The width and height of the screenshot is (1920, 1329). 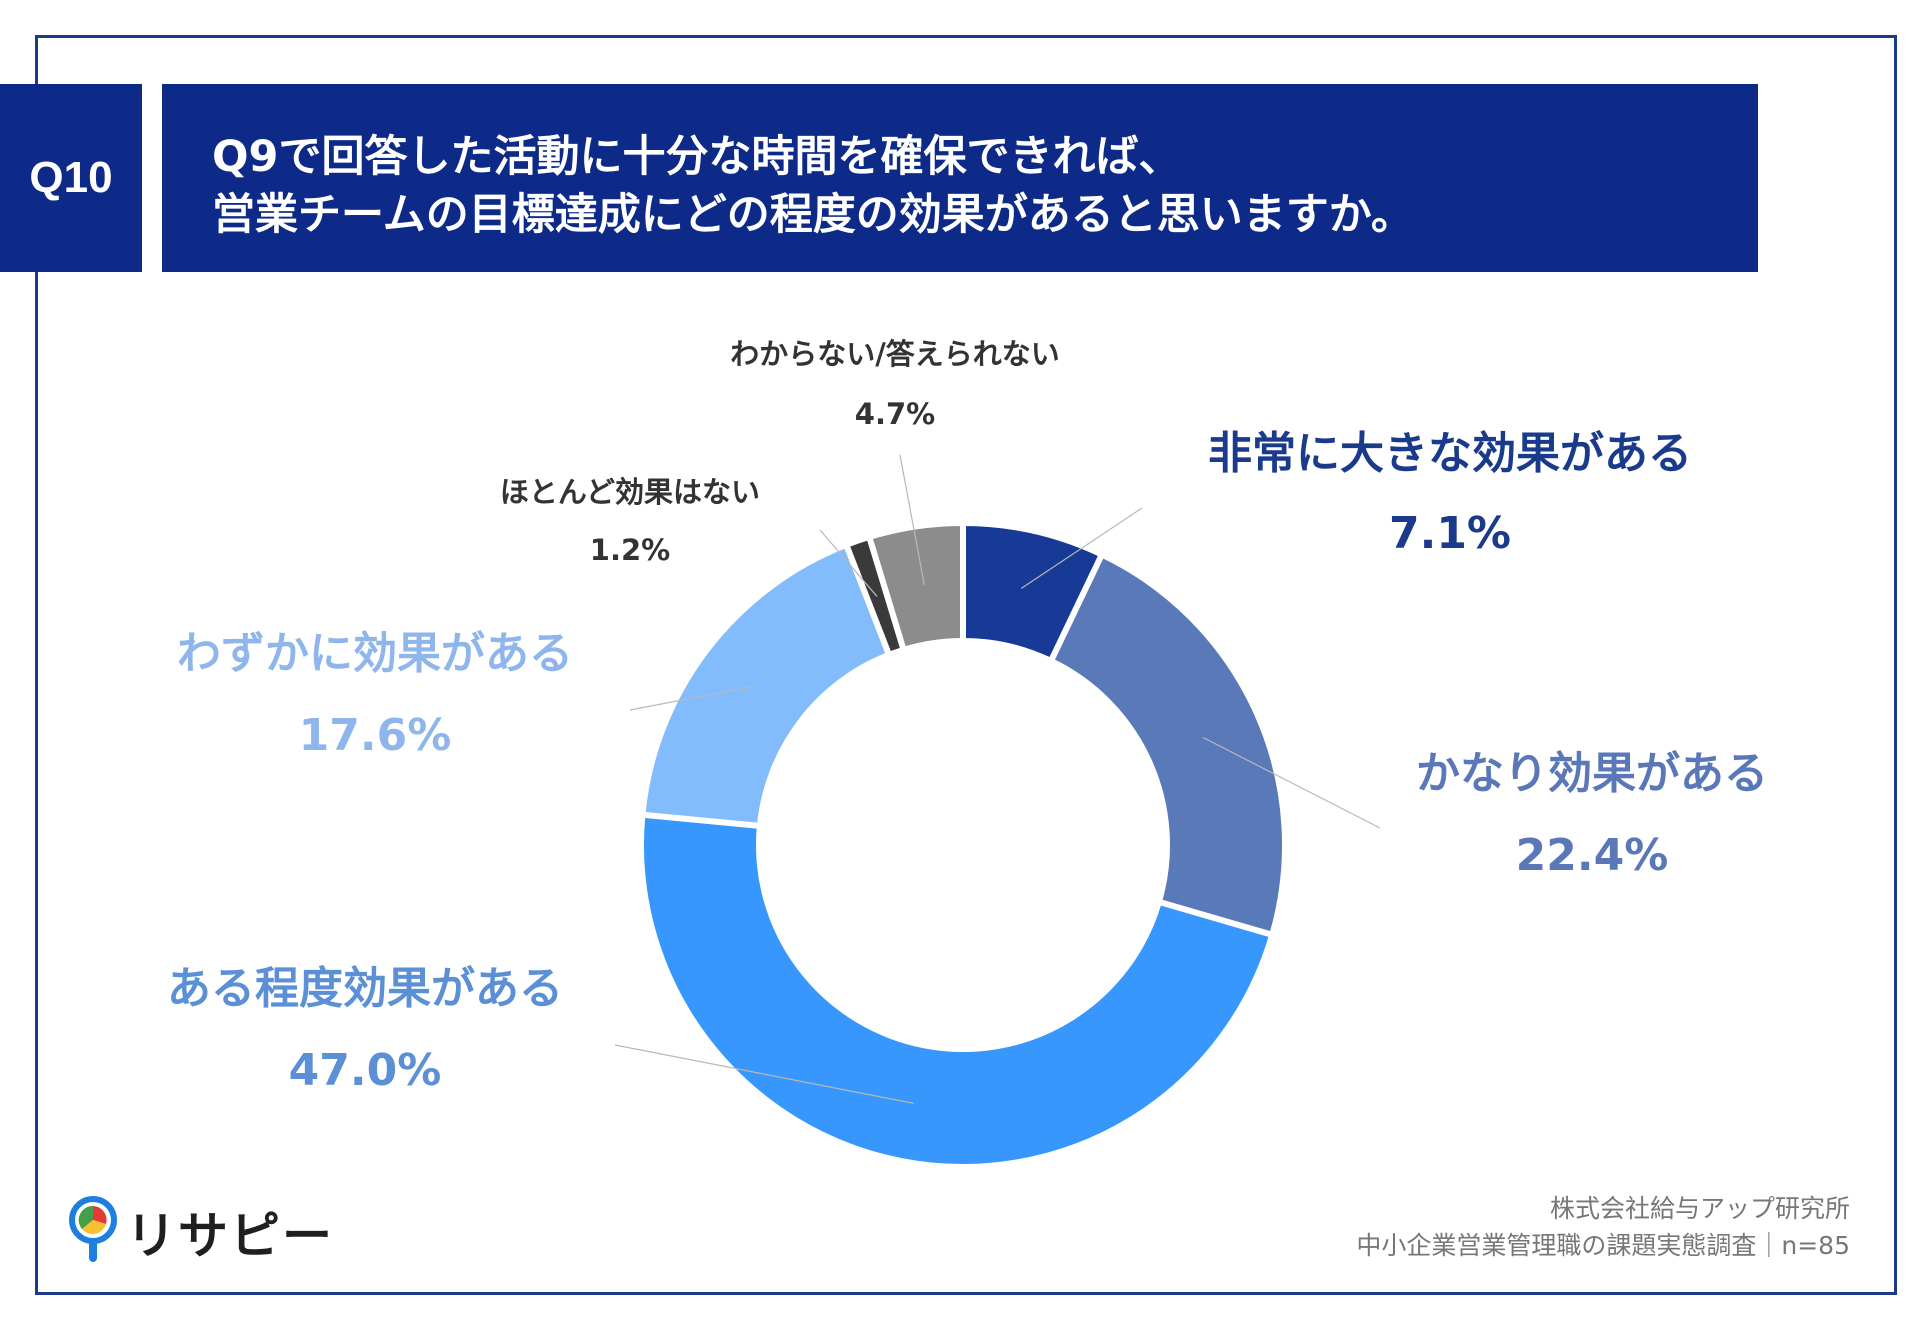 What do you see at coordinates (1592, 773) in the screenshot?
I see `slice-label-1: かなり効果がある` at bounding box center [1592, 773].